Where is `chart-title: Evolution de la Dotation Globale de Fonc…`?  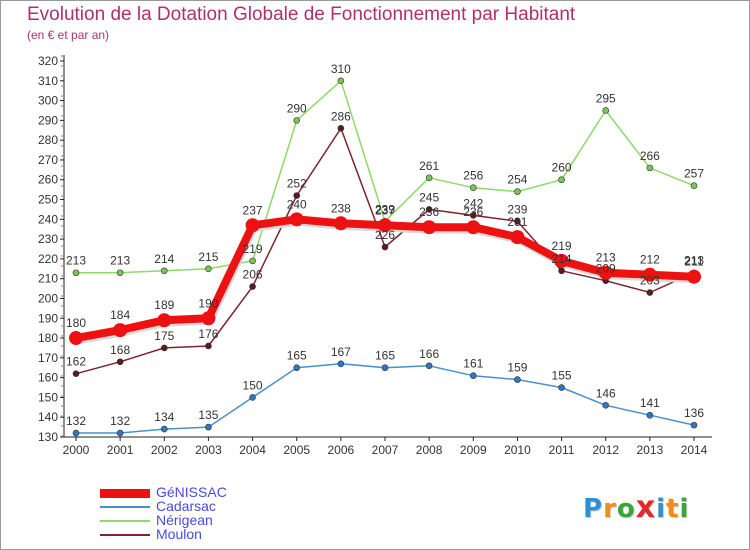 chart-title: Evolution de la Dotation Globale de Fonc… is located at coordinates (301, 14).